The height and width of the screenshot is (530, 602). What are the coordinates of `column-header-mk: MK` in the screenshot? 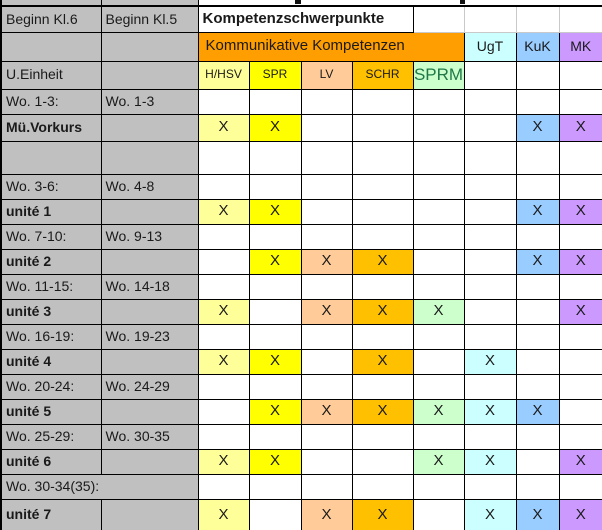 It's located at (580, 46).